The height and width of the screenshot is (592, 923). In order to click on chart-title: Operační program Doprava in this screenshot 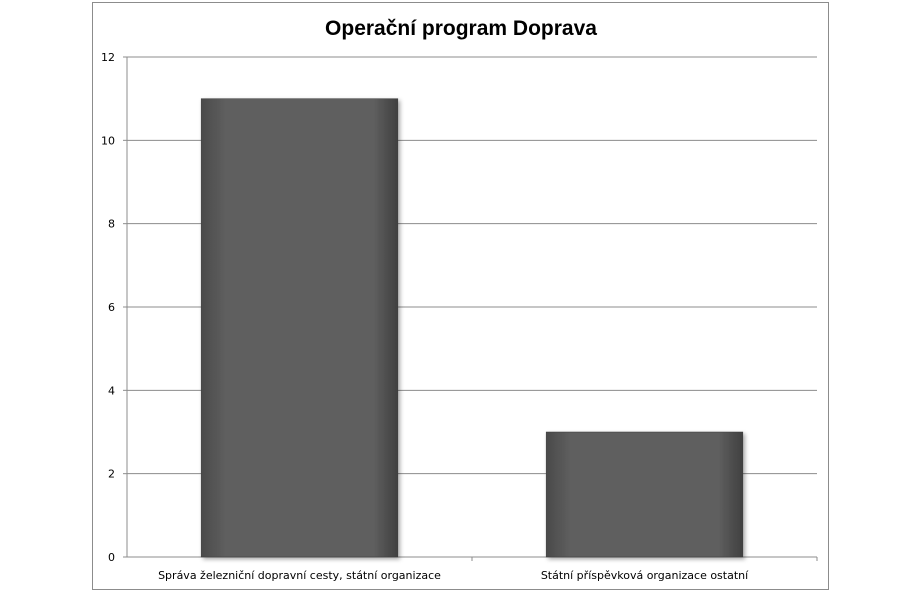, I will do `click(461, 28)`.